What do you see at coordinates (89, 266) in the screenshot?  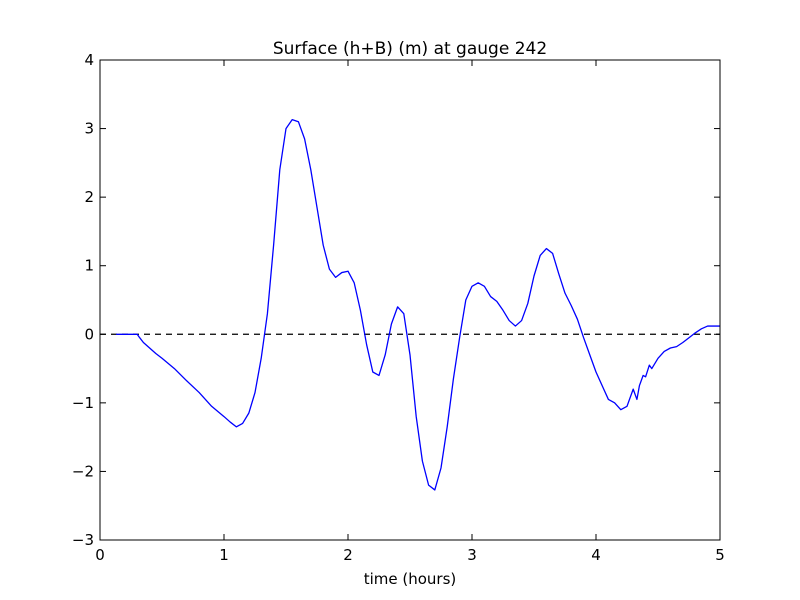 I see `y-tick-label-4: 1` at bounding box center [89, 266].